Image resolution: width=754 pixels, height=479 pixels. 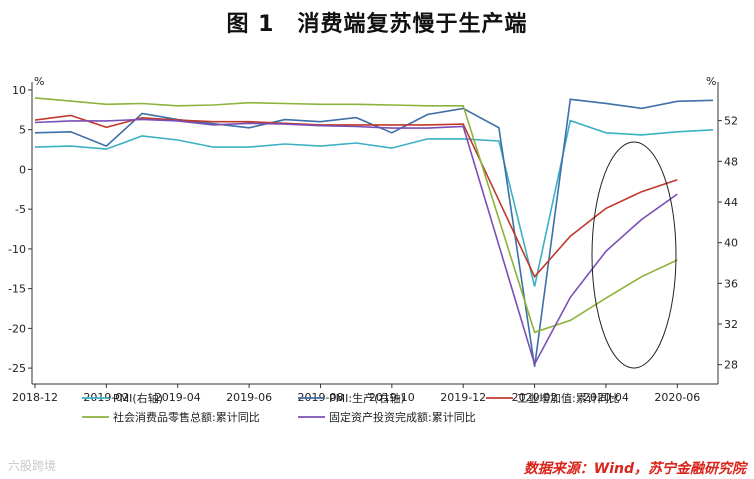 I want to click on left-tick-label: -20, so click(x=17, y=328).